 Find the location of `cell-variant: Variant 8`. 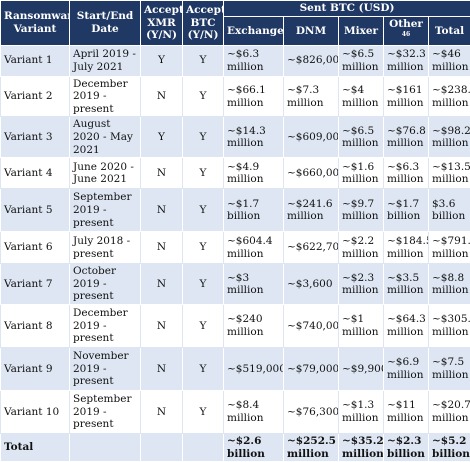

cell-variant: Variant 8 is located at coordinates (35, 326).